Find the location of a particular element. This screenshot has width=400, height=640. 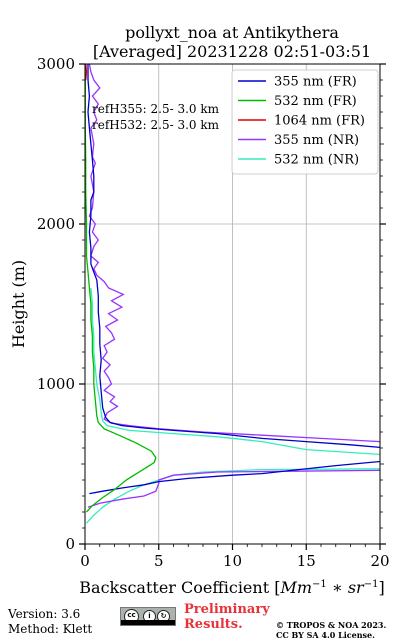

y-tick-label: 1000 is located at coordinates (56, 384).